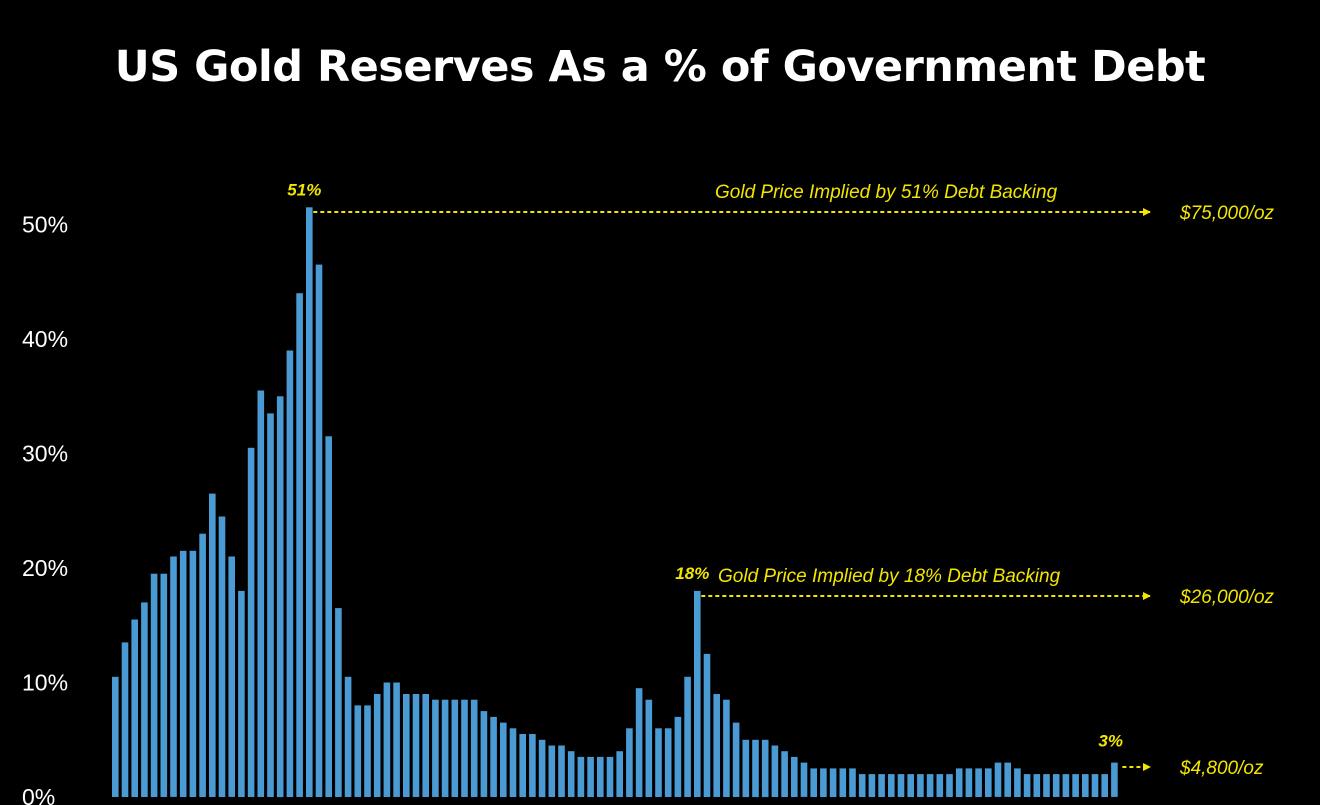 Image resolution: width=1320 pixels, height=805 pixels. I want to click on y-tick-label: 50%, so click(45, 225).